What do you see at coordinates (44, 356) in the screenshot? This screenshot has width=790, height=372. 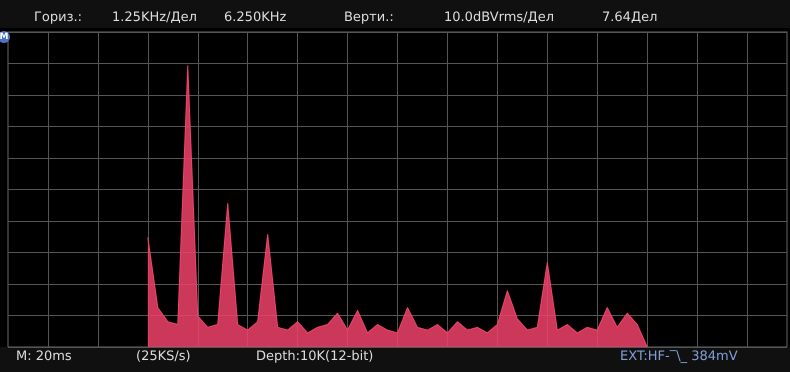 I see `text: M: 20ms` at bounding box center [44, 356].